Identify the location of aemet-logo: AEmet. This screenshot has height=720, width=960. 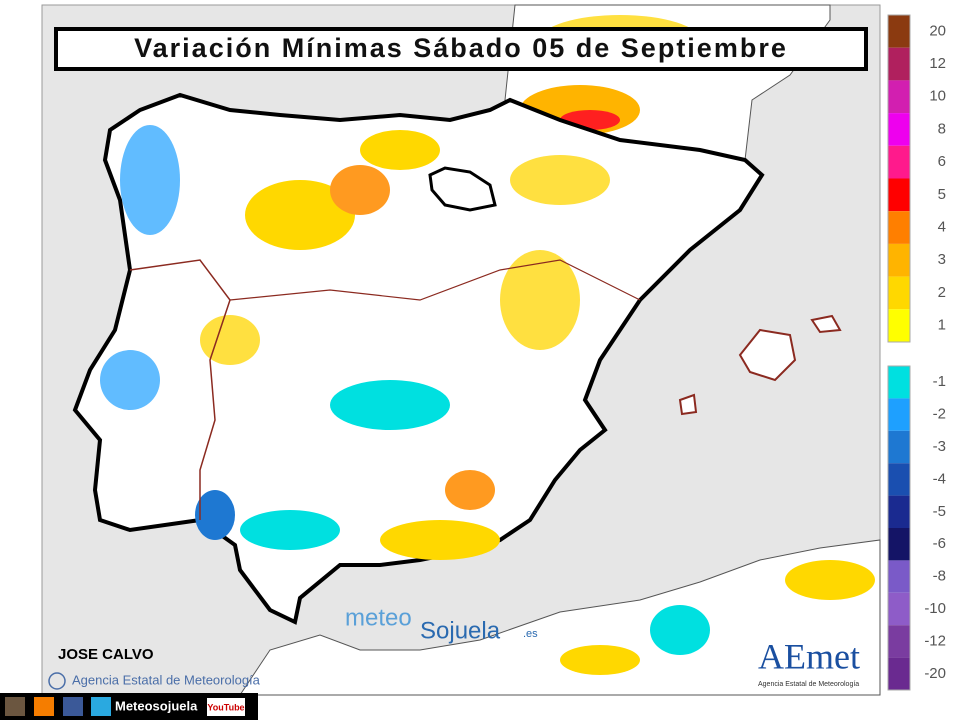
(809, 656).